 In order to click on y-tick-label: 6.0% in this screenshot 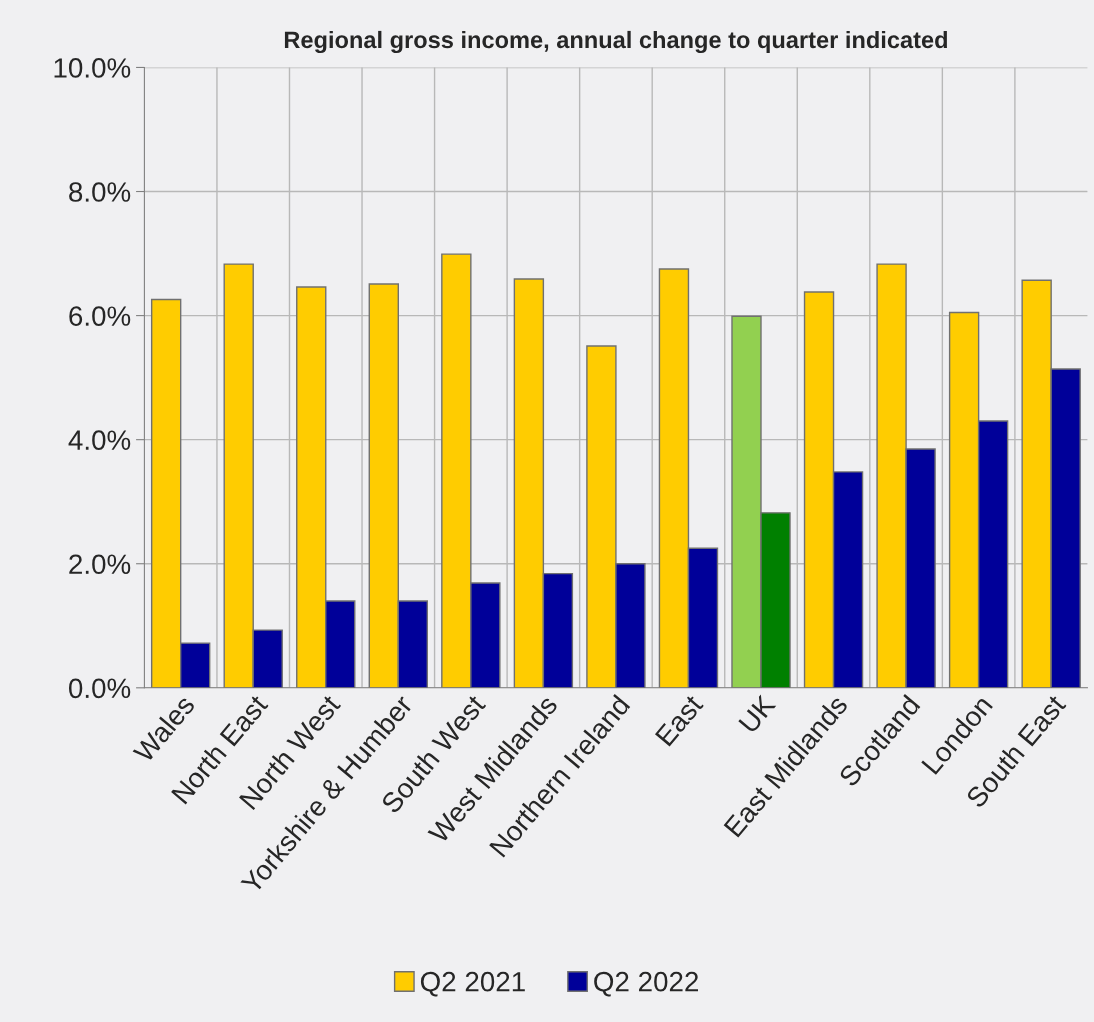, I will do `click(100, 316)`.